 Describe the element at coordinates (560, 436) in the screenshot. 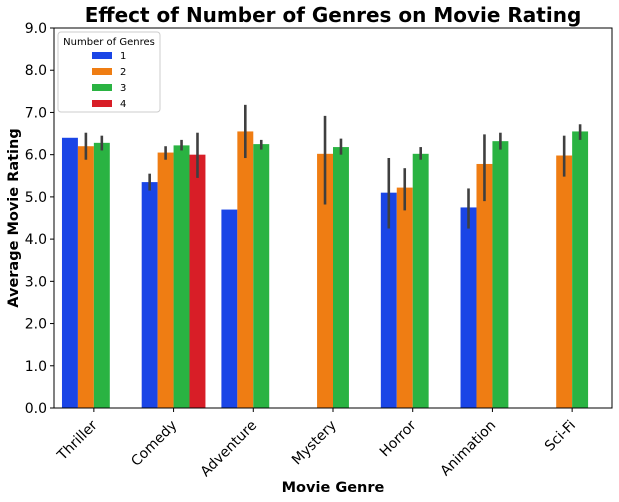

I see `x-tick-label: Sci-Fi` at that location.